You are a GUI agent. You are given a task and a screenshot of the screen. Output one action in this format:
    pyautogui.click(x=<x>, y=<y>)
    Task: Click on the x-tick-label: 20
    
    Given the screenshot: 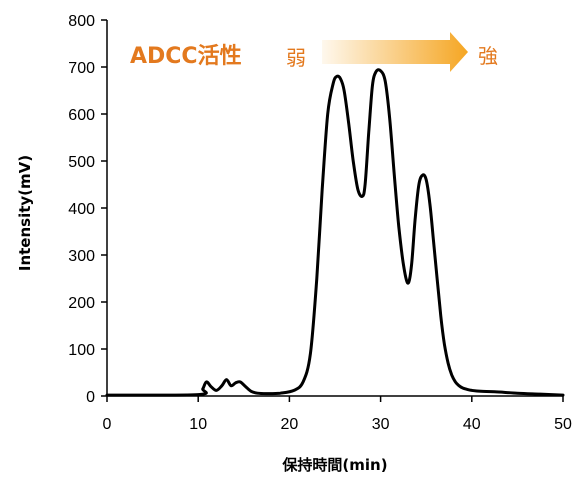 What is the action you would take?
    pyautogui.click(x=290, y=424)
    